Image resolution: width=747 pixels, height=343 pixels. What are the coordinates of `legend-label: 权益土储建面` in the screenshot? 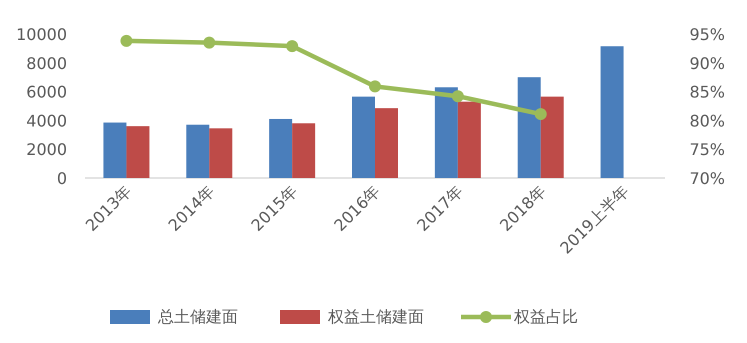 It's located at (375, 316).